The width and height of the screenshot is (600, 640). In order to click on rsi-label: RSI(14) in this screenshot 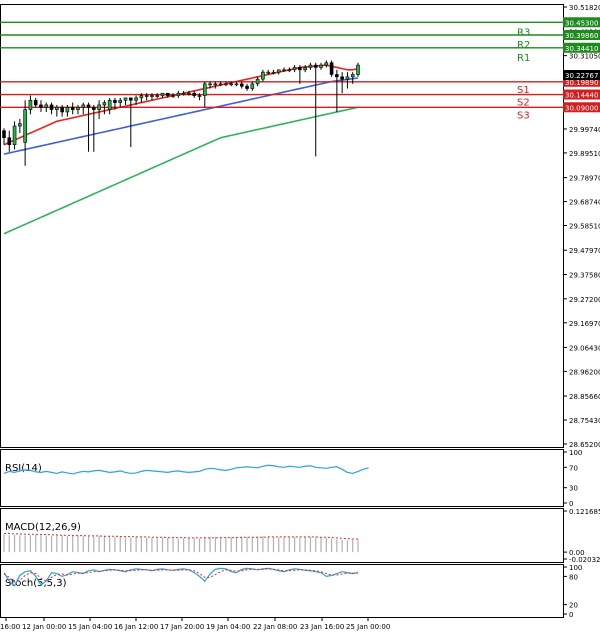, I will do `click(23, 468)`.